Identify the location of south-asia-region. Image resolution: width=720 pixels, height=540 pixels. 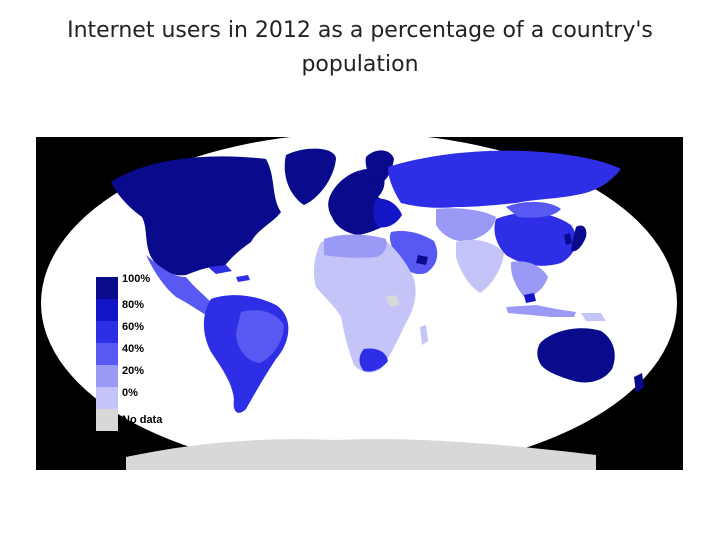
(480, 266).